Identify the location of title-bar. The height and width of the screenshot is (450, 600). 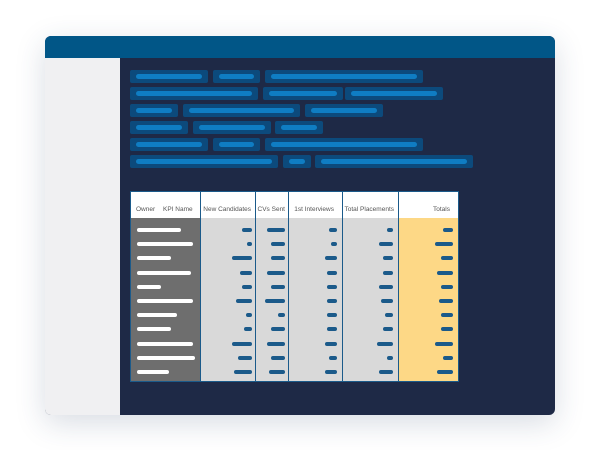
(300, 47).